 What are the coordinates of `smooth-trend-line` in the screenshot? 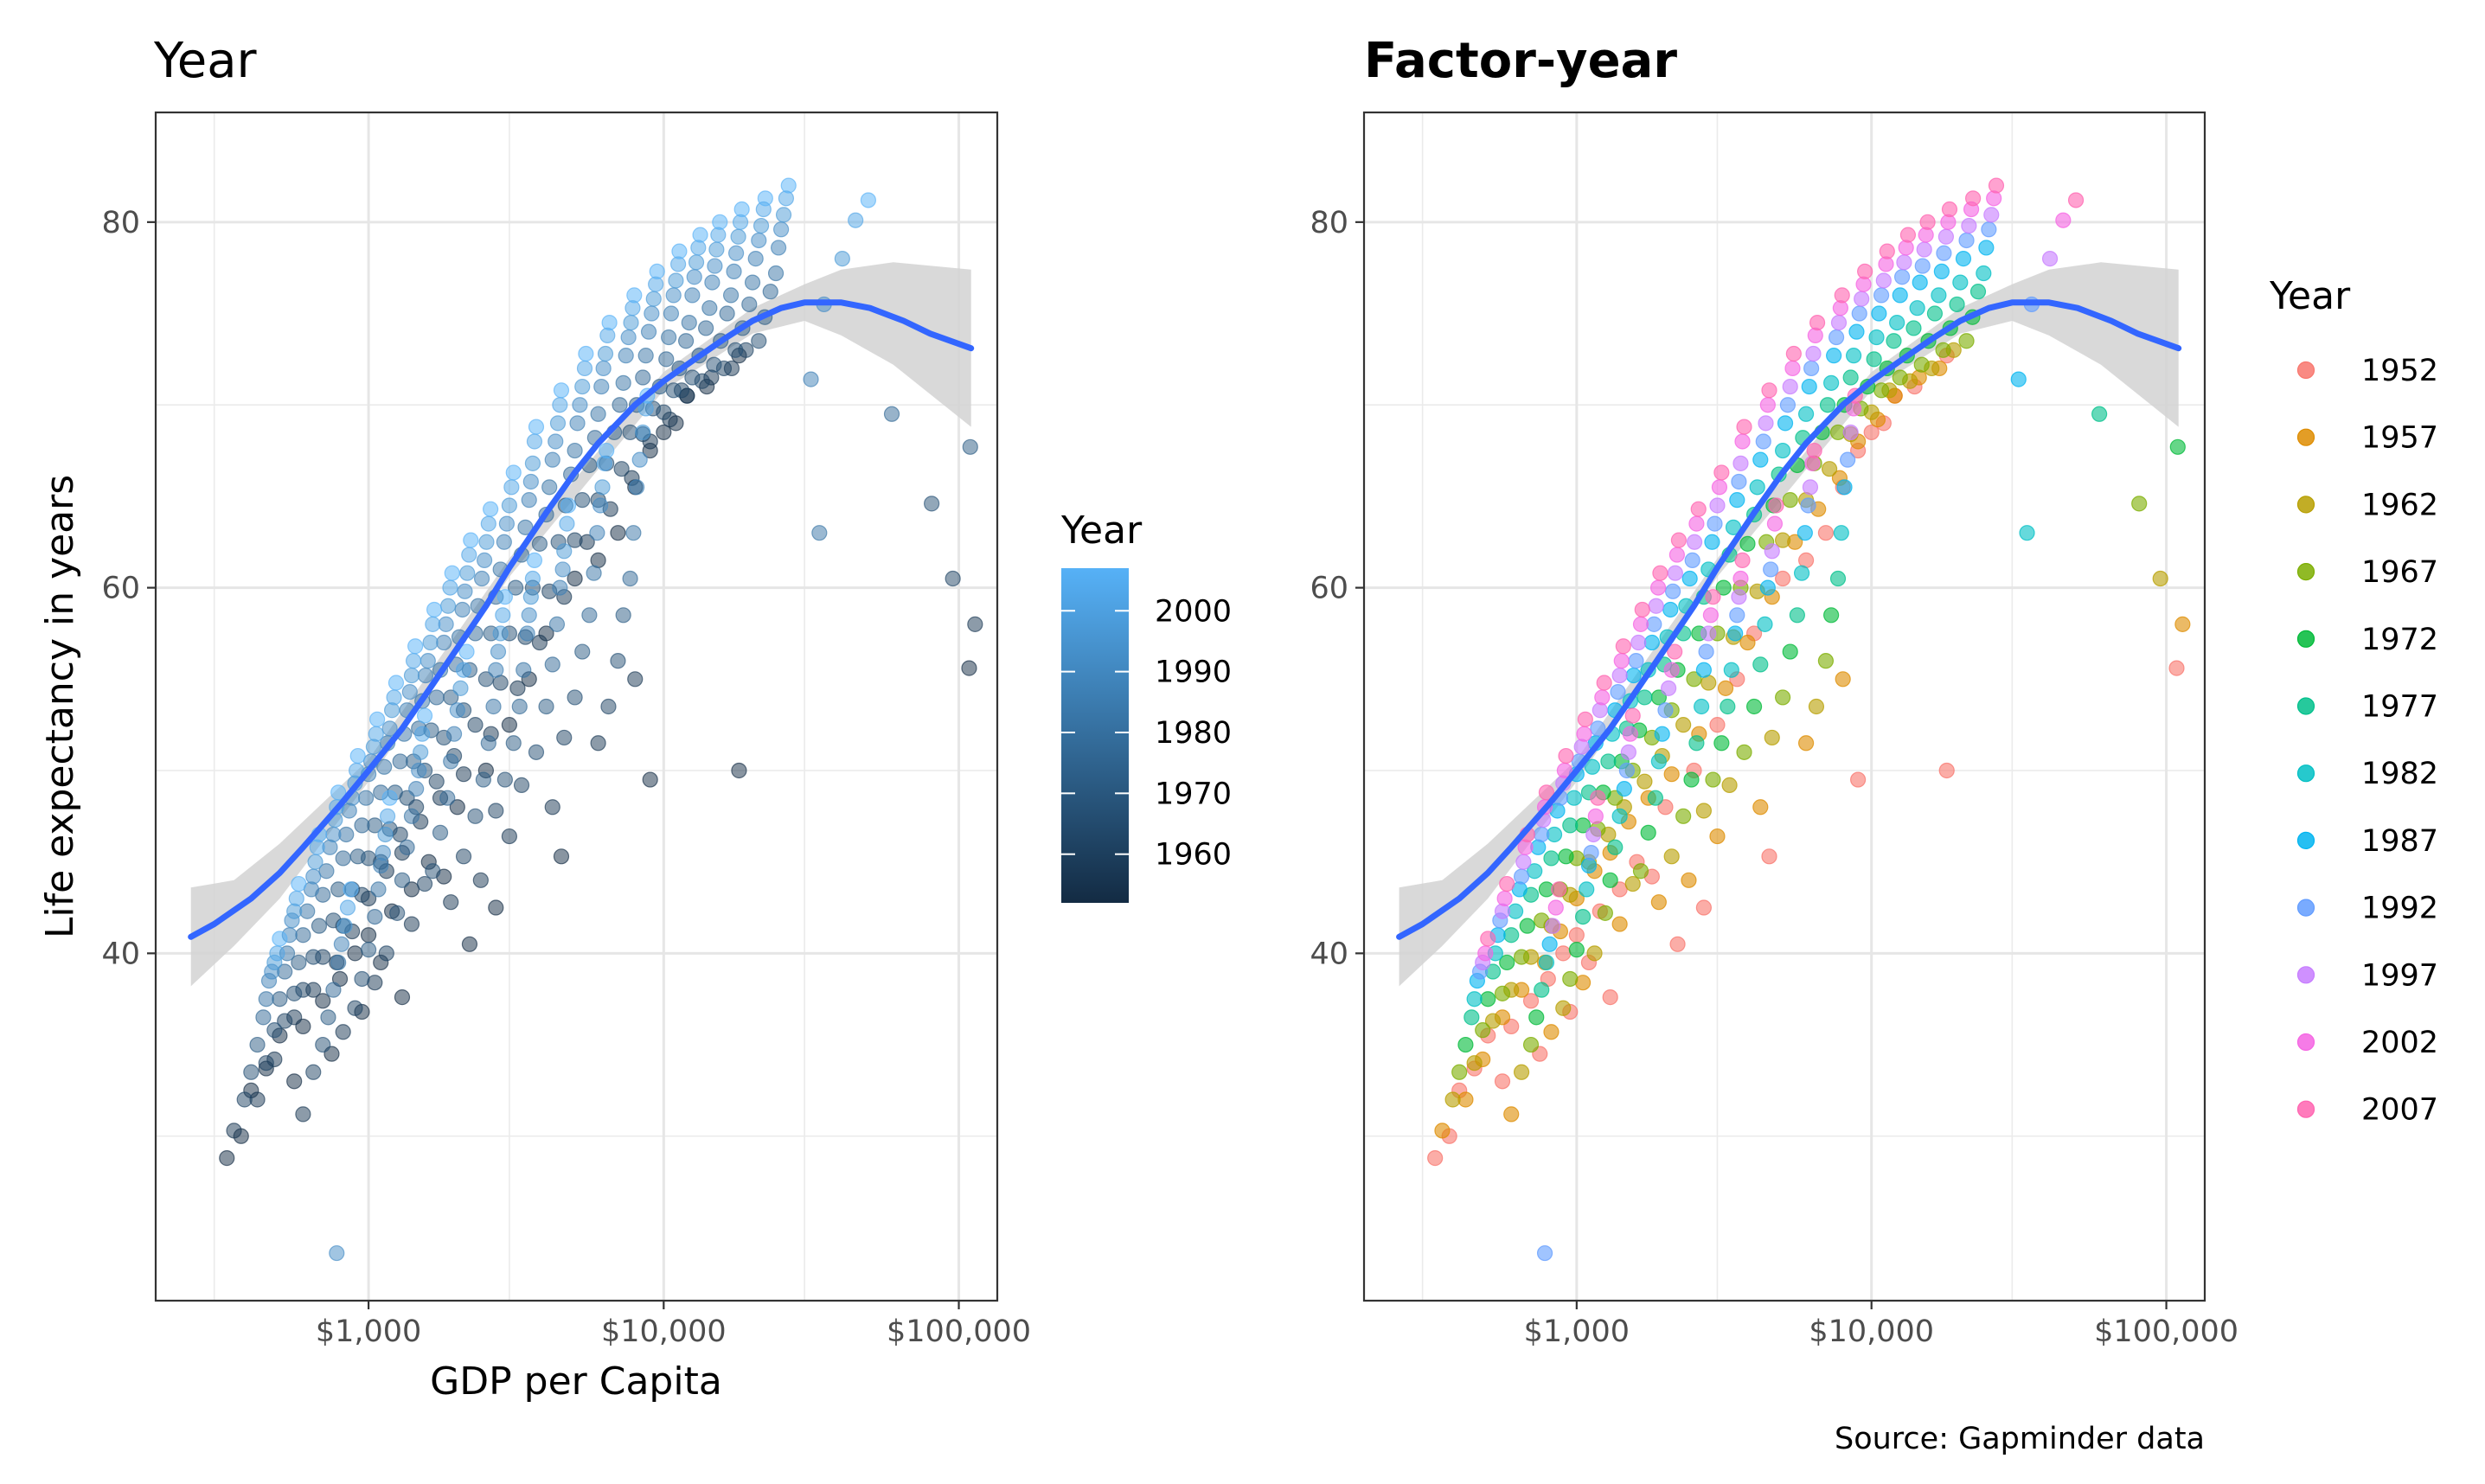 It's located at (1789, 620).